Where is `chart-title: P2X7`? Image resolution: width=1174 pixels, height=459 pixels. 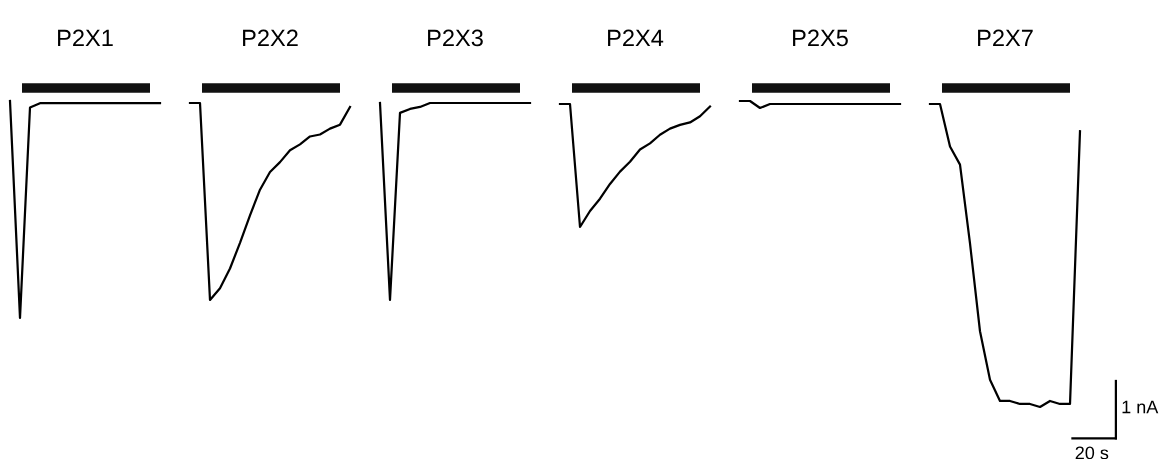
chart-title: P2X7 is located at coordinates (1005, 38).